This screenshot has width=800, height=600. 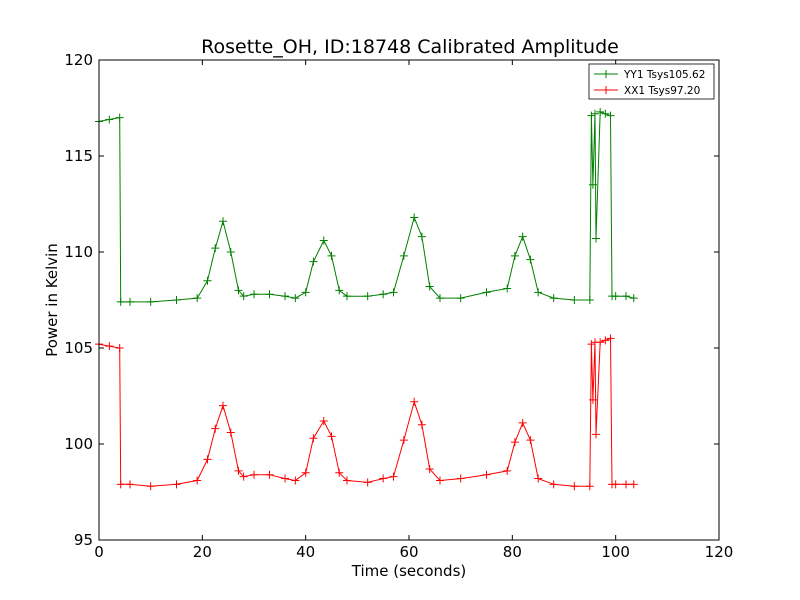 I want to click on legend: YY1 Tsys105.62 XX1 Tsys97.20, so click(x=651, y=81).